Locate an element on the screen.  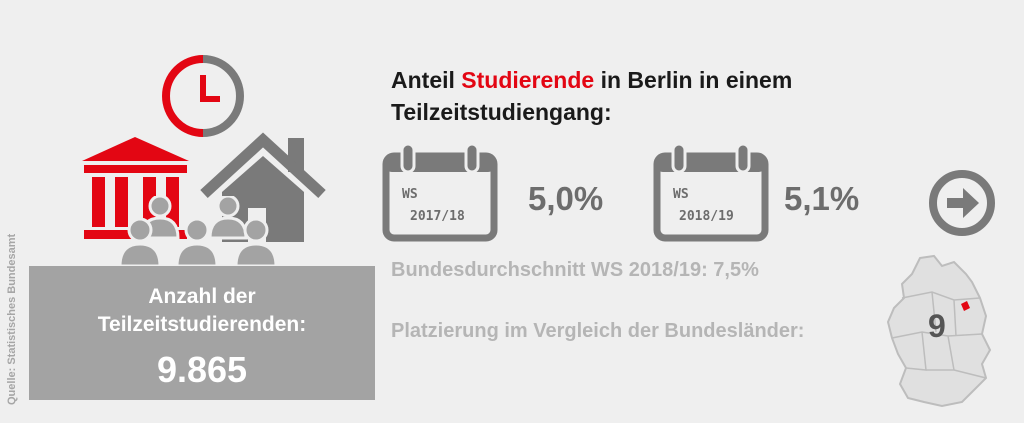
headline-part1: Anteil is located at coordinates (426, 80).